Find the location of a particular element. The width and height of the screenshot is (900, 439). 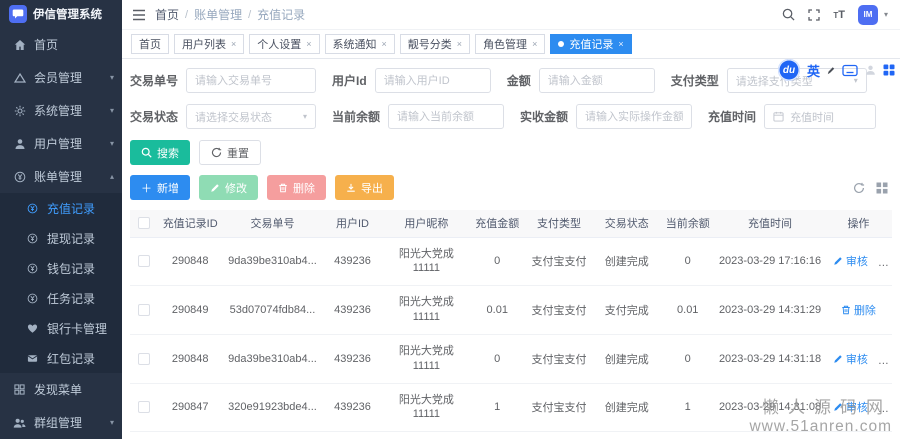

ime-language-toggle: 英 is located at coordinates (813, 71).